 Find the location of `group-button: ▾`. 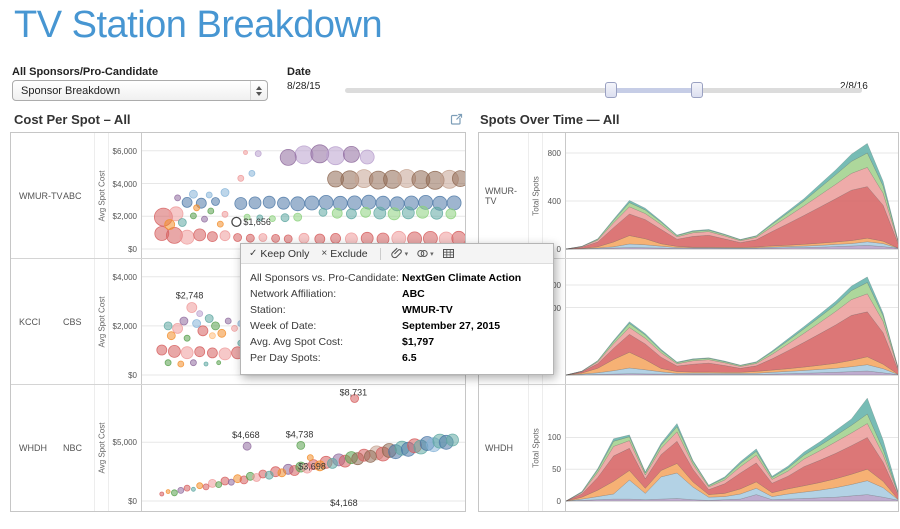

group-button: ▾ is located at coordinates (399, 253).